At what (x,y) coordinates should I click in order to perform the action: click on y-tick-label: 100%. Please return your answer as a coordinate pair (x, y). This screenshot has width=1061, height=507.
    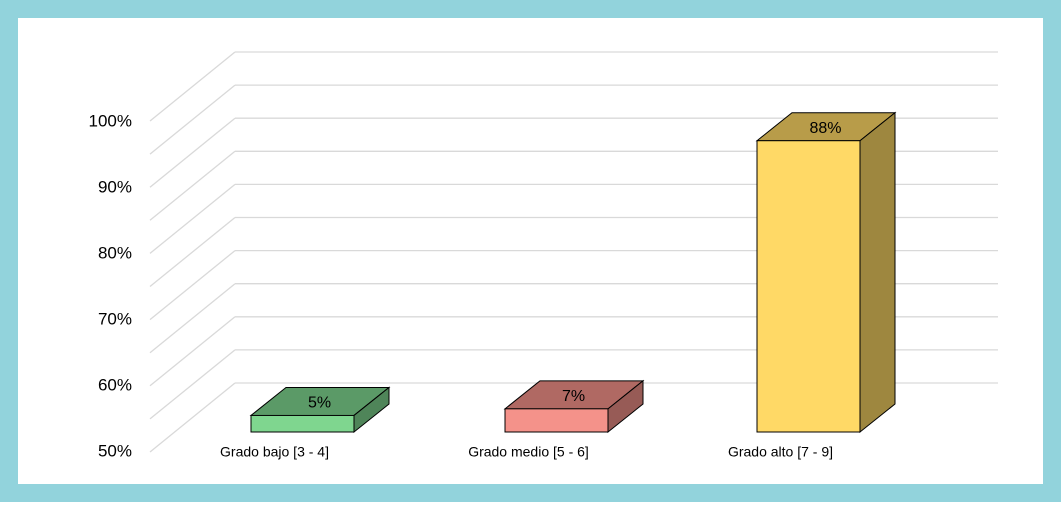
    Looking at the image, I should click on (110, 120).